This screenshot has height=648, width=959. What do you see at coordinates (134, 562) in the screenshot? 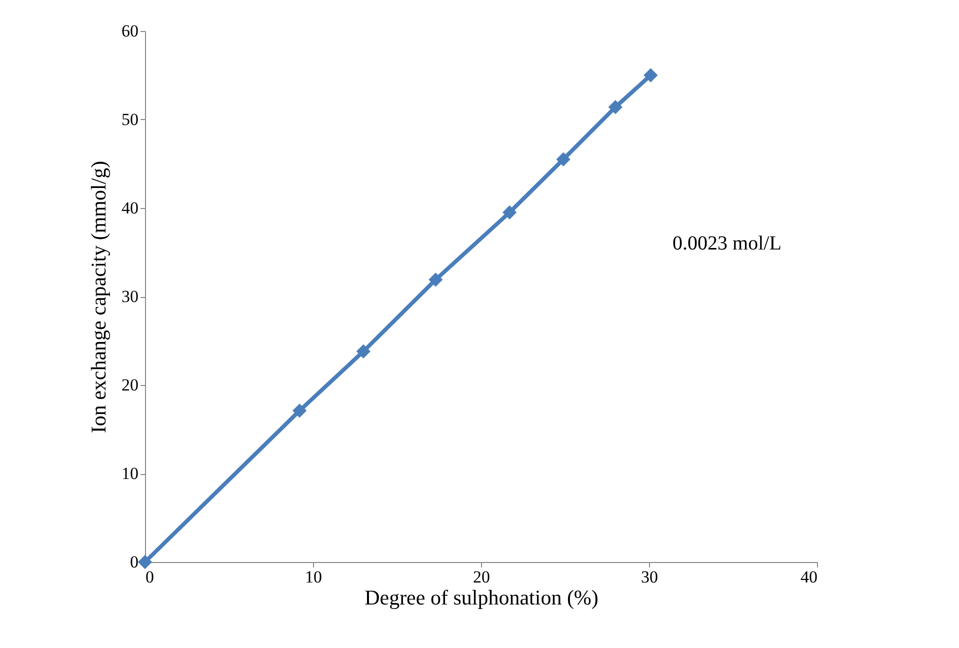
I see `y-tick-label: 0` at bounding box center [134, 562].